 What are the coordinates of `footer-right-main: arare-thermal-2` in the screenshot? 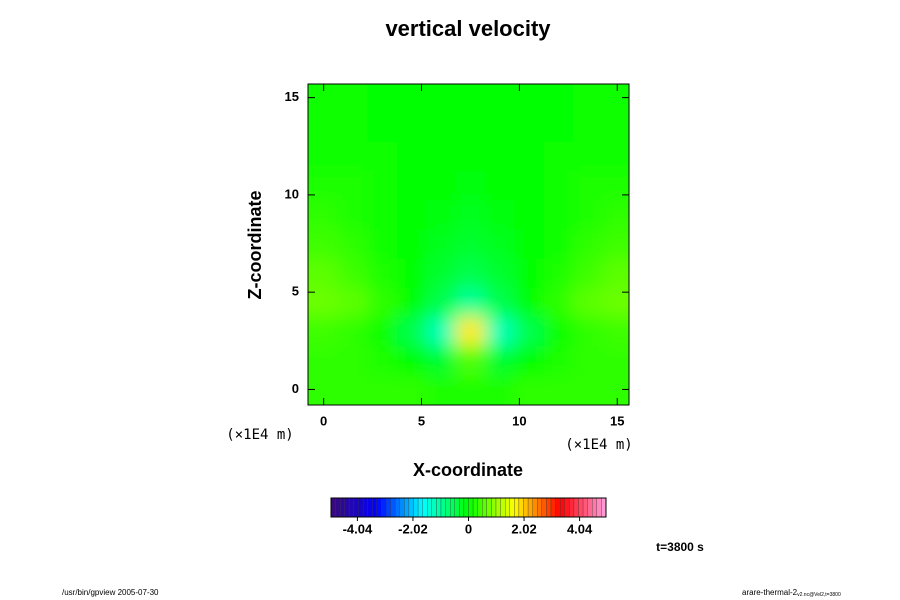 It's located at (770, 592).